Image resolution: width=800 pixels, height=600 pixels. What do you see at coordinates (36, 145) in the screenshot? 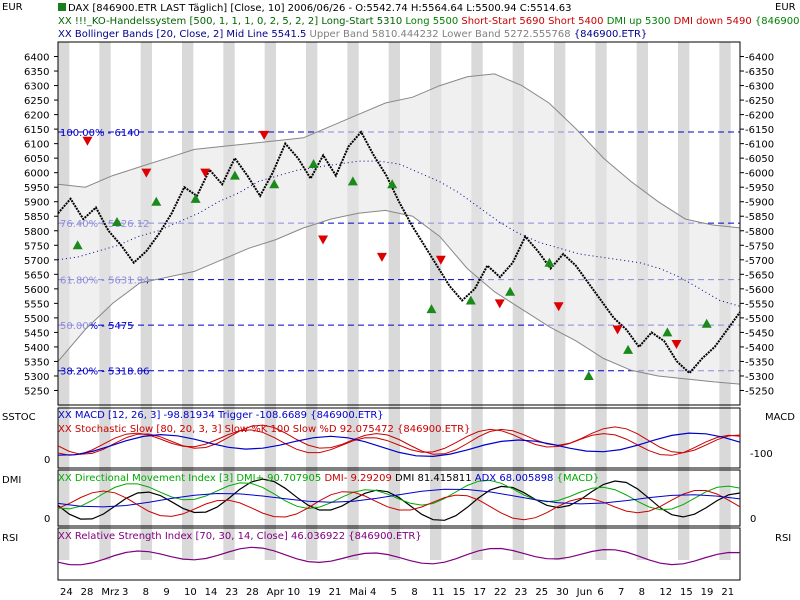
I see `left-tick-label: 6100` at bounding box center [36, 145].